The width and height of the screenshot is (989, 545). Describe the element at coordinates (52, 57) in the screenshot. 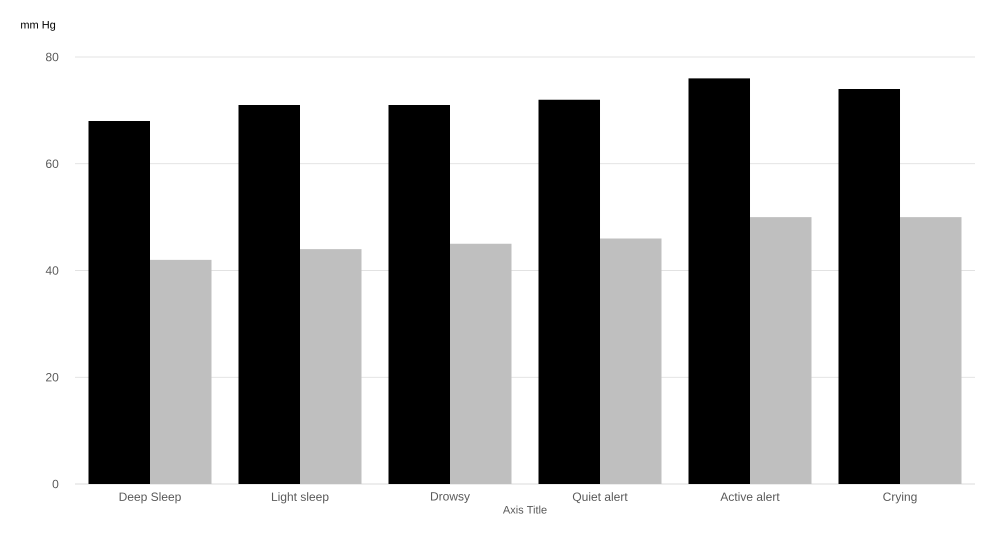

I see `y-tick-label: 80` at that location.